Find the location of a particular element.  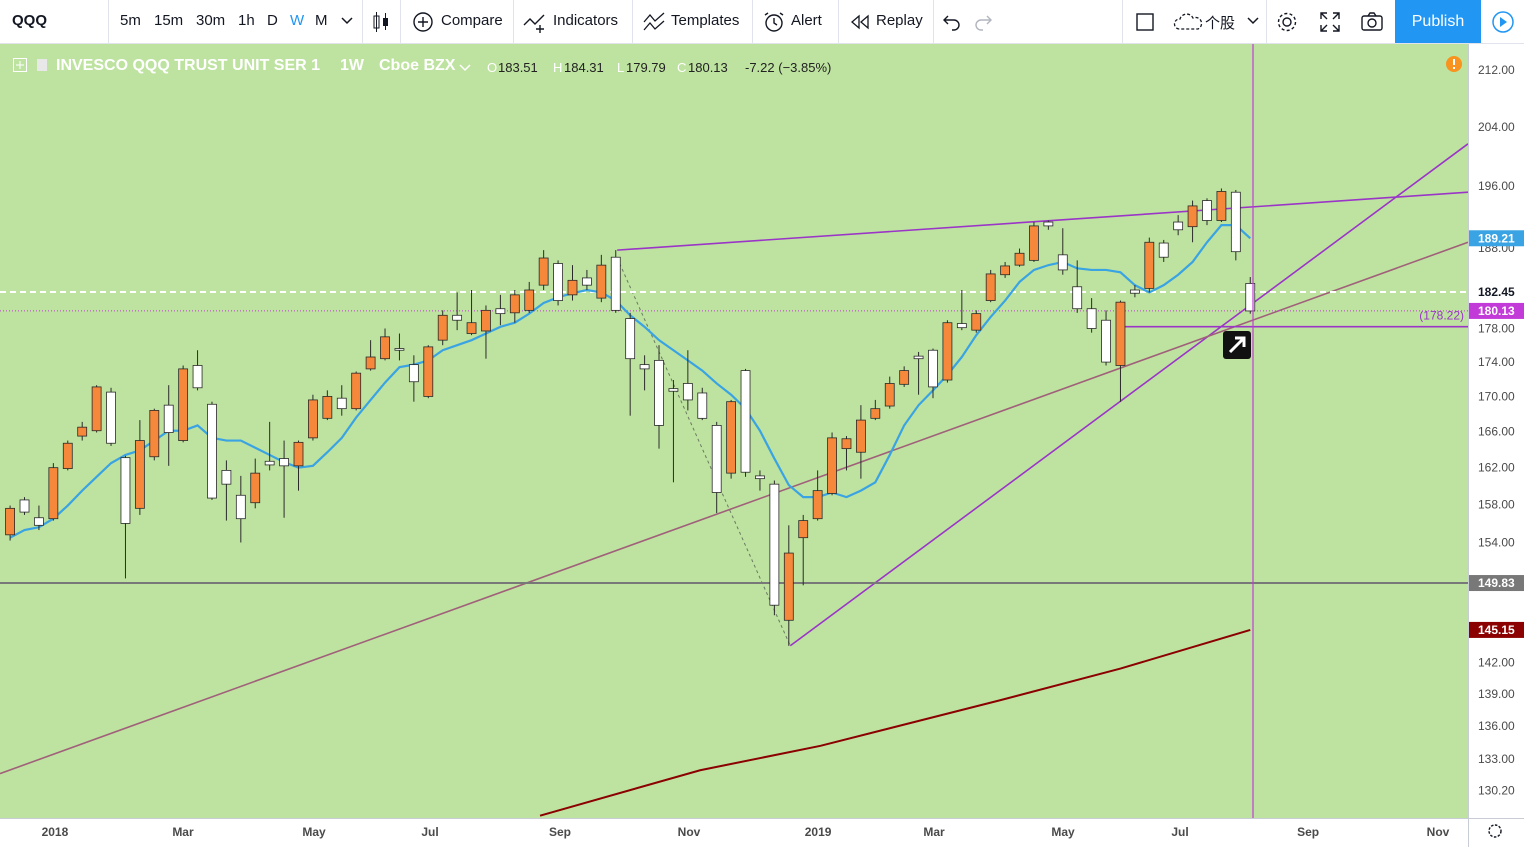

interval: 15m is located at coordinates (169, 20).